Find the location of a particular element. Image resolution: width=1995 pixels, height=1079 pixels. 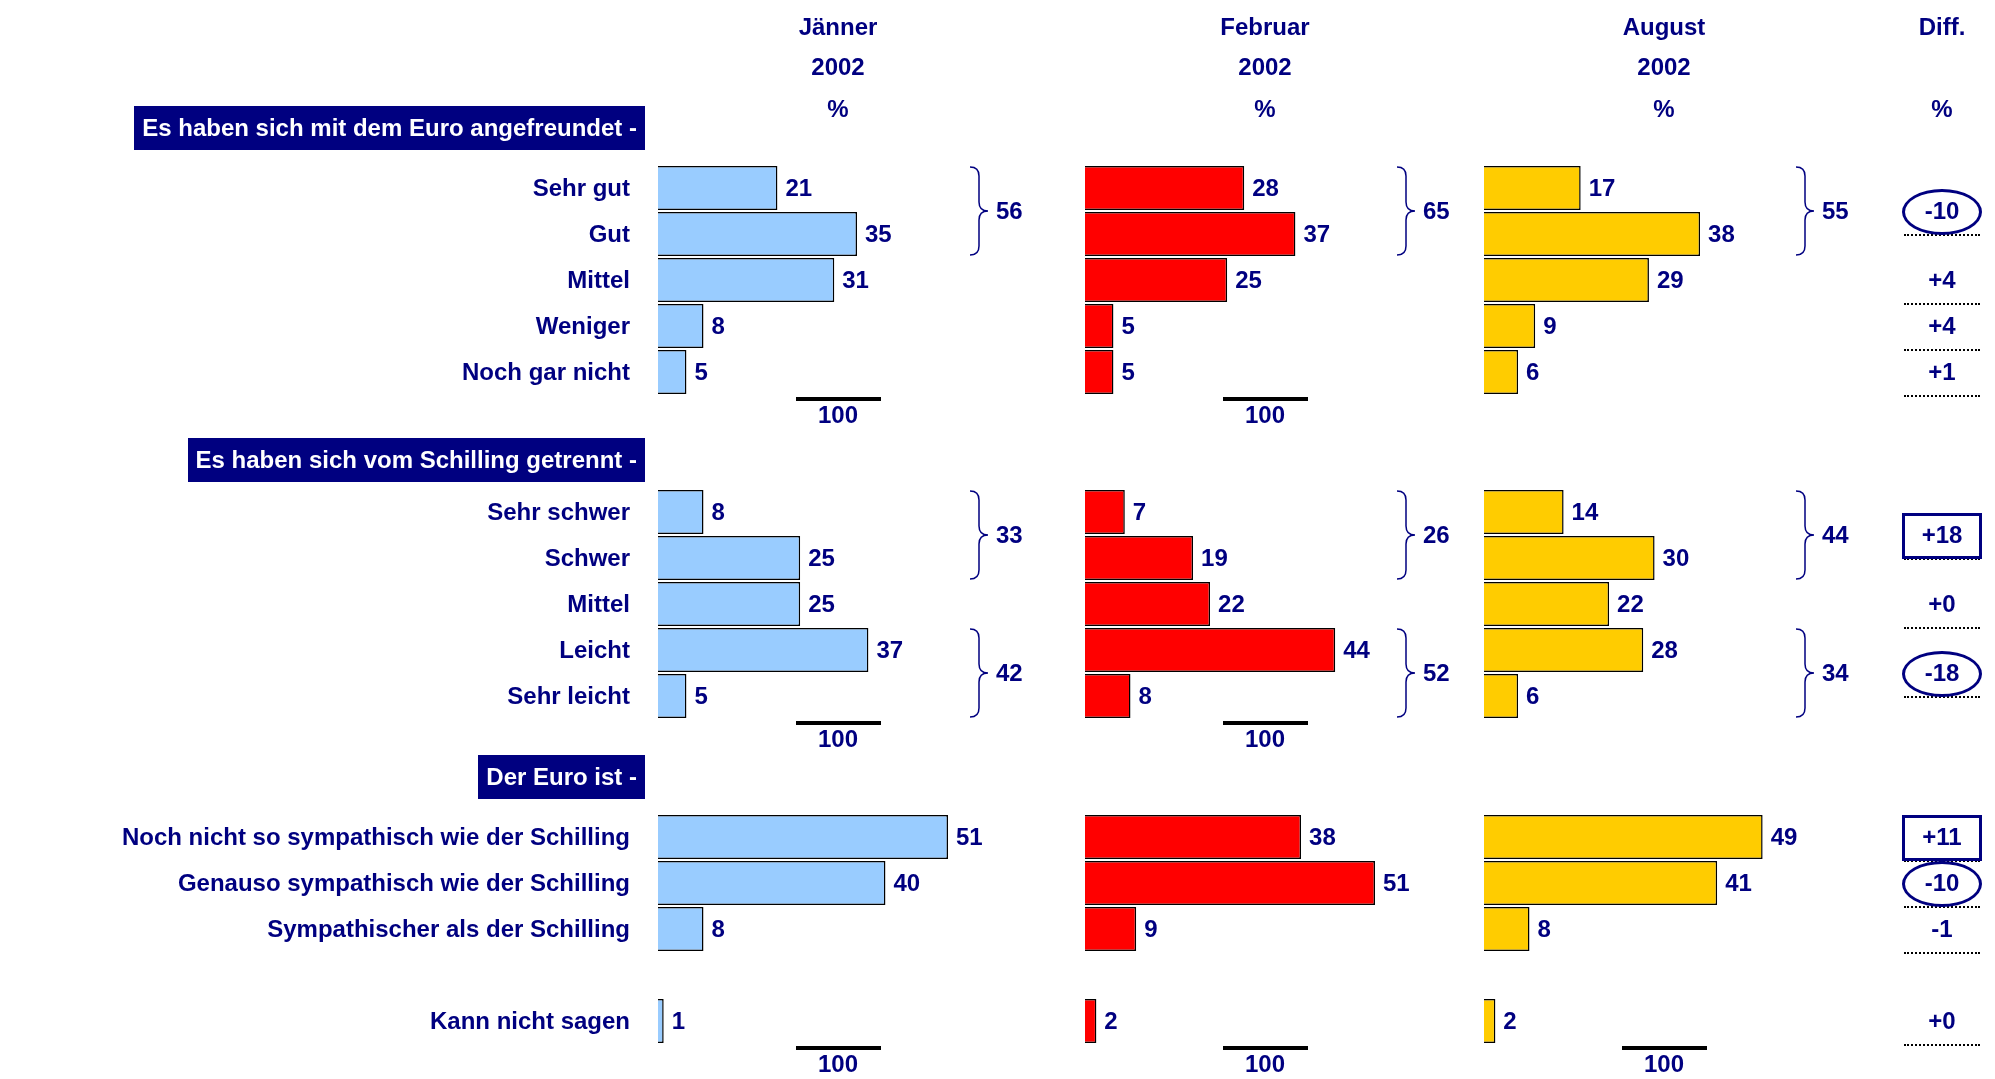

chart-title: Jänner 2002 is located at coordinates (838, 47).